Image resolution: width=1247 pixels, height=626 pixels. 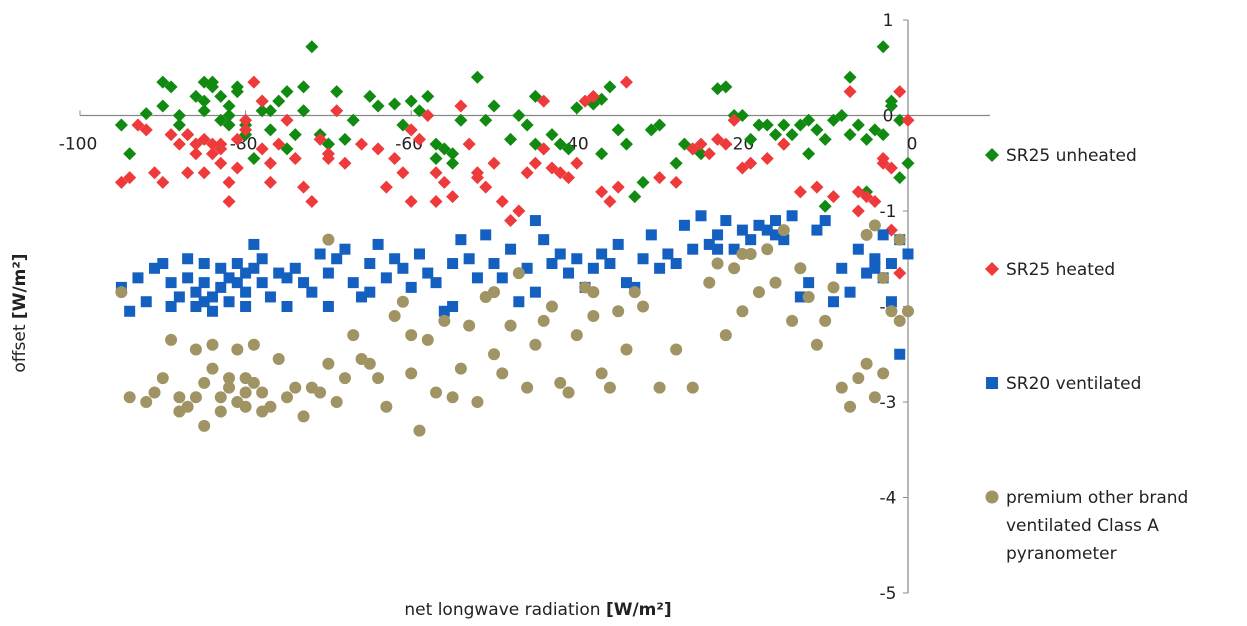 I want to click on legend-item-sr25-unheated: SR25 unheated, so click(x=1061, y=156).